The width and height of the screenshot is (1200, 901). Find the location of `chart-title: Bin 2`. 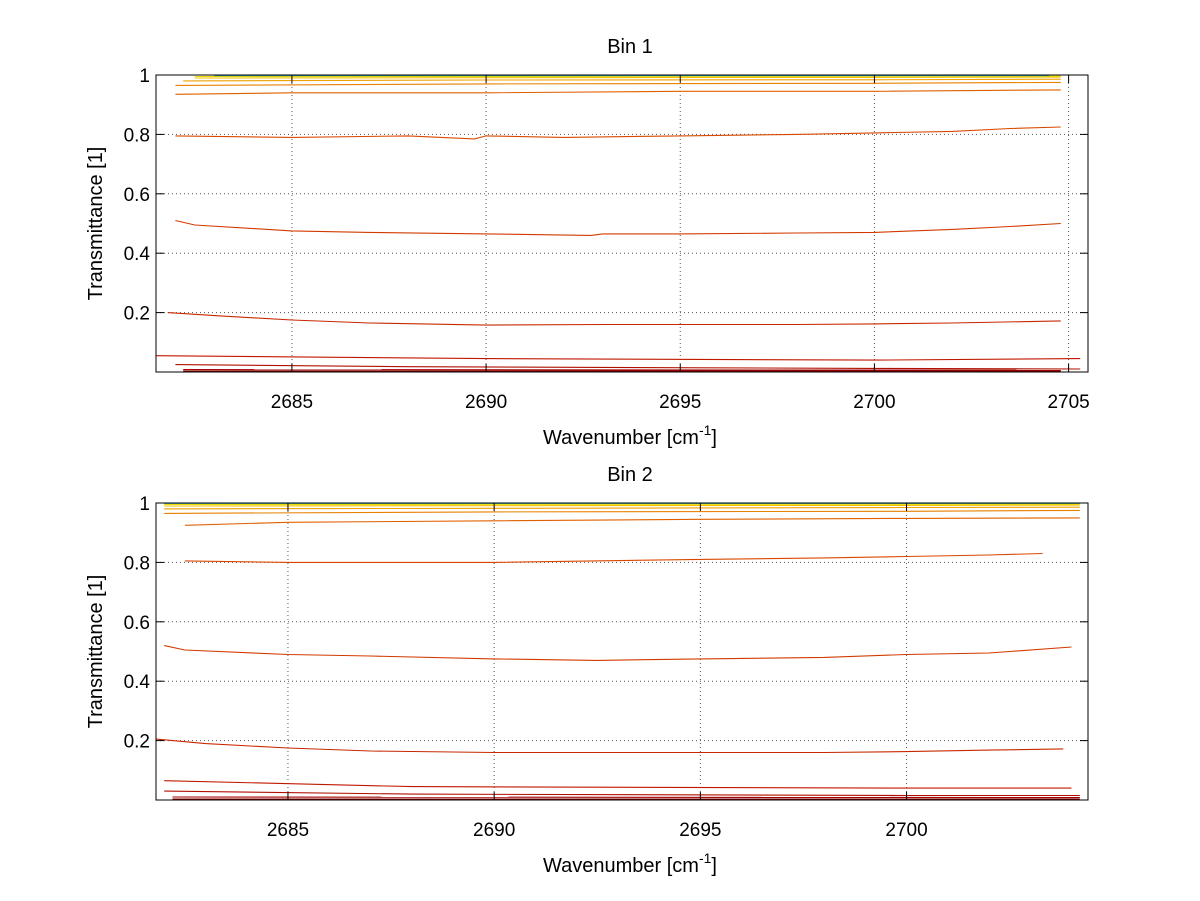

chart-title: Bin 2 is located at coordinates (630, 475).